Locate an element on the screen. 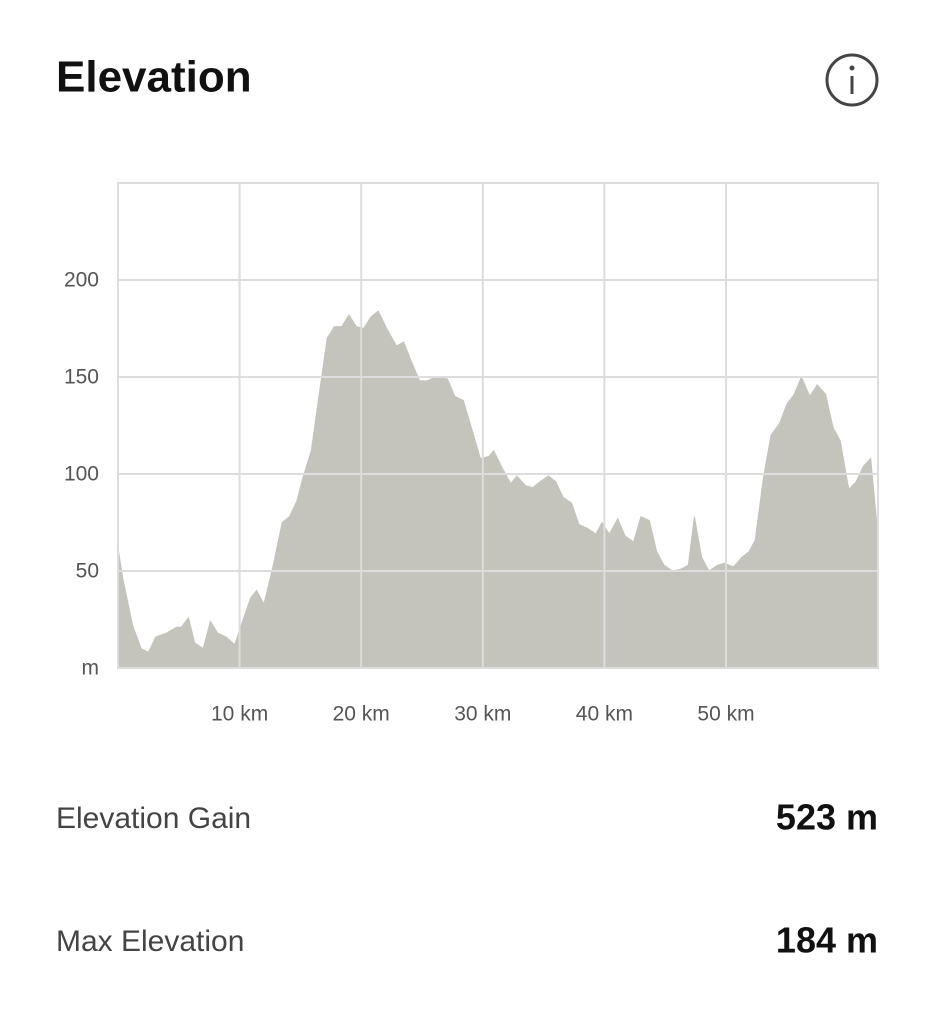 This screenshot has width=935, height=1023. y-tick-label: 200 is located at coordinates (81, 280).